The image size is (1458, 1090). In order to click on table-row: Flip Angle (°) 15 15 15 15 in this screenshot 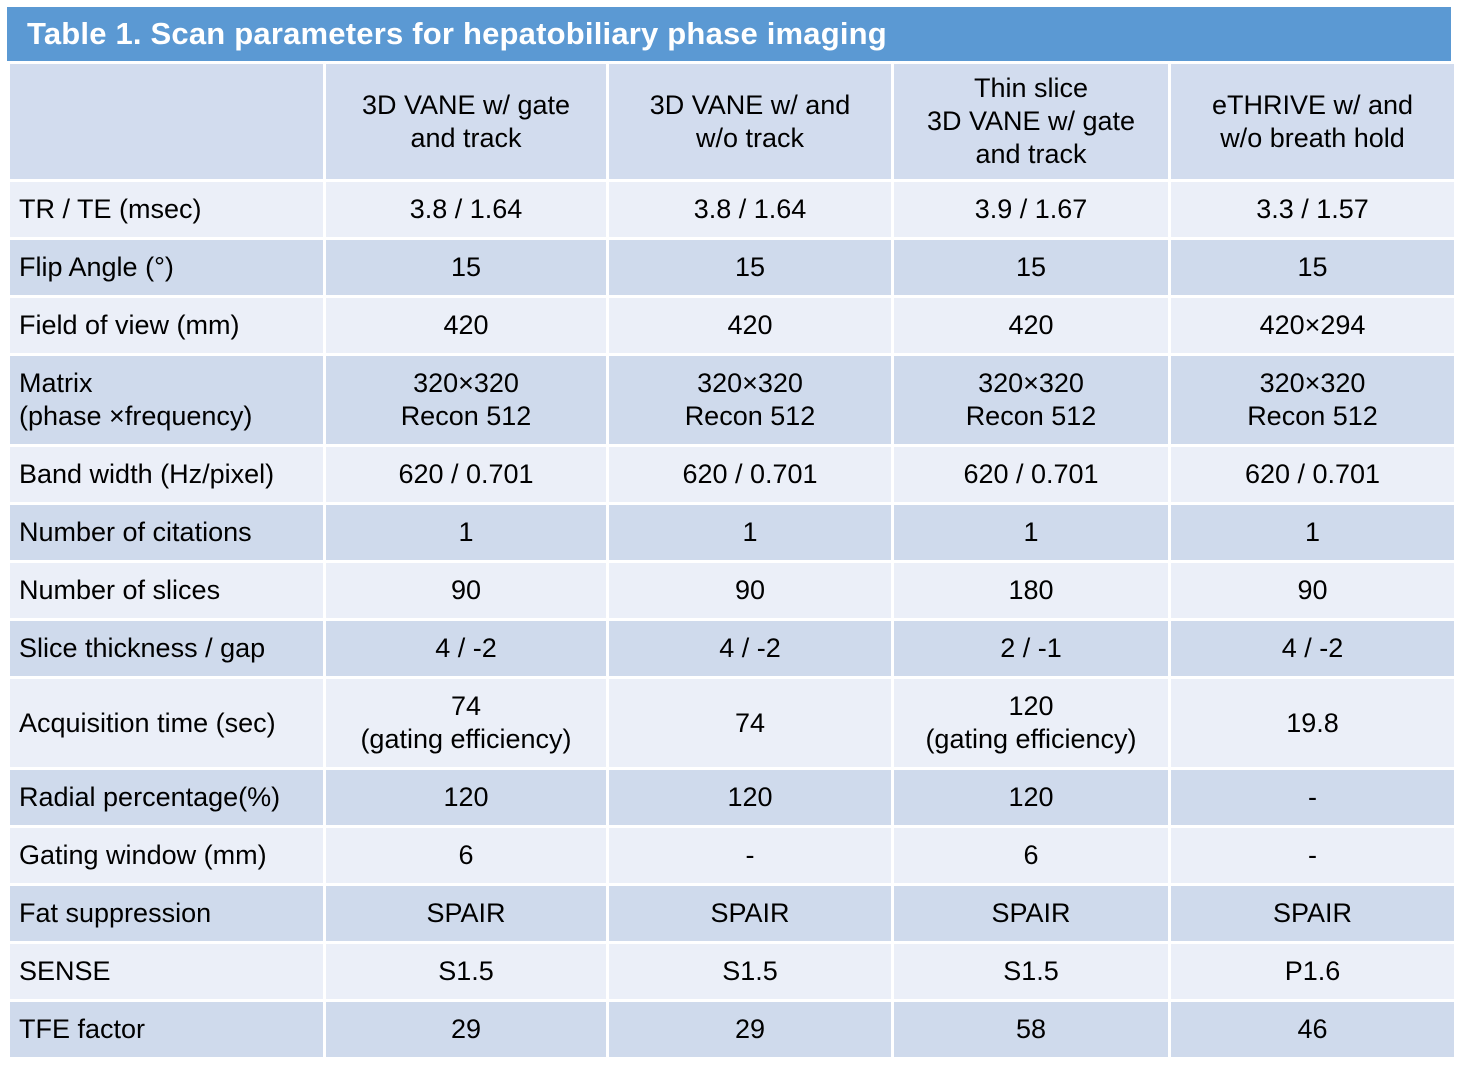, I will do `click(732, 267)`.